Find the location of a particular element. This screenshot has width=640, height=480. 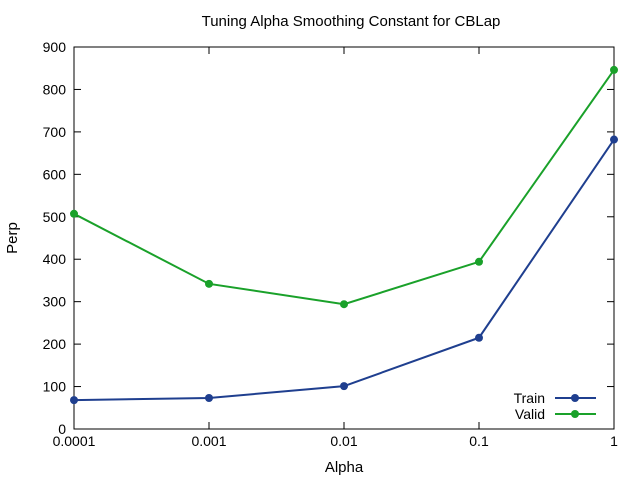

y-tick-label: 400 is located at coordinates (55, 259).